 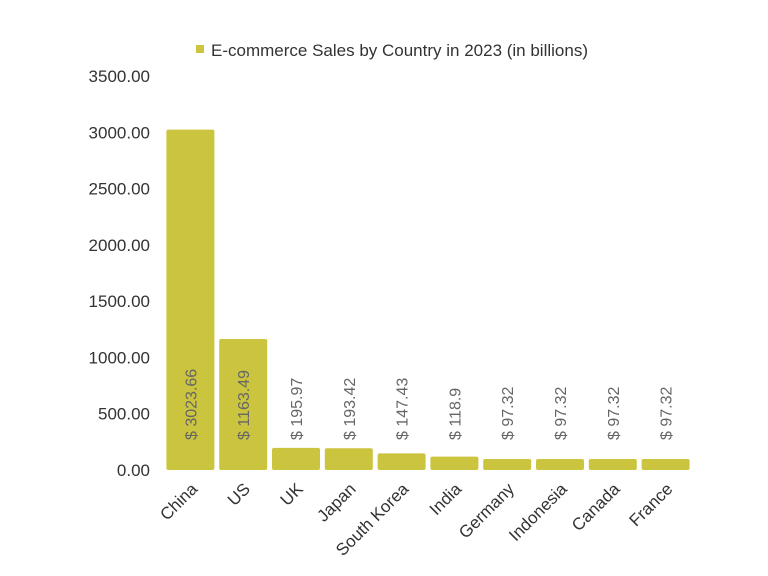 I want to click on x-tick-label: Japan, so click(x=336, y=502).